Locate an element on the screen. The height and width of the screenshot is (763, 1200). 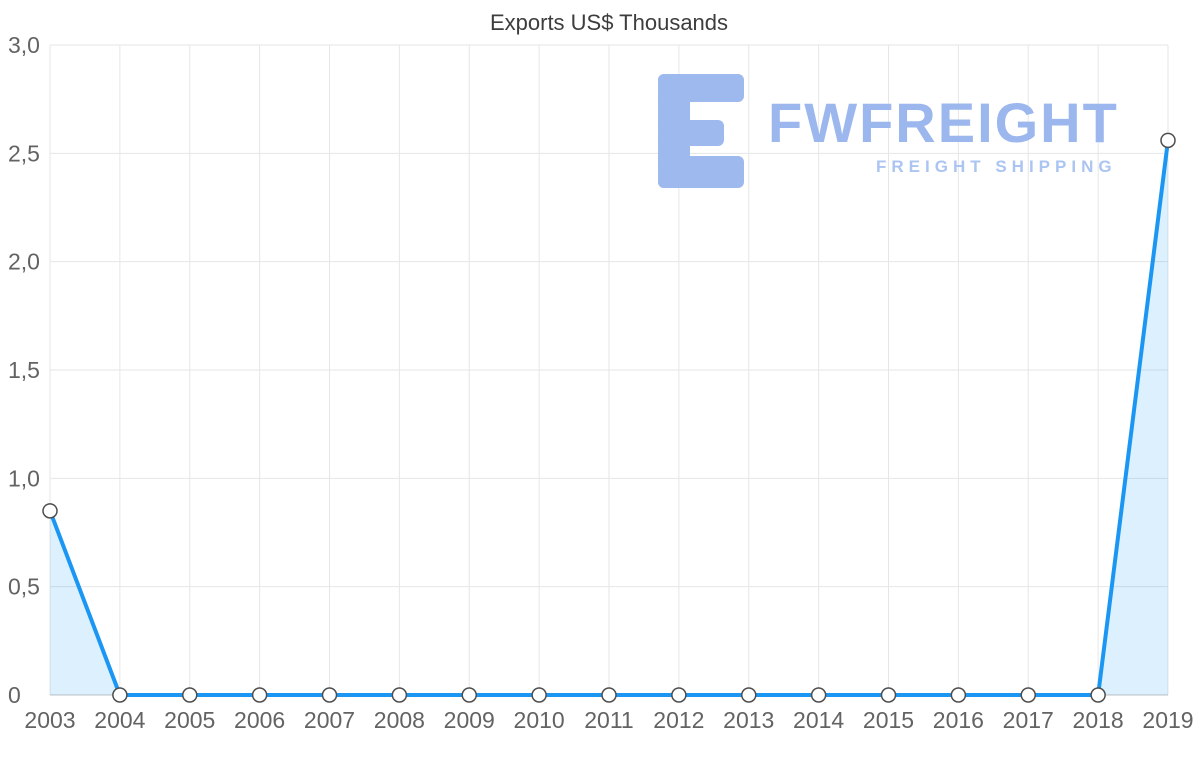
x-axis-tick-label: 2003 is located at coordinates (49, 720).